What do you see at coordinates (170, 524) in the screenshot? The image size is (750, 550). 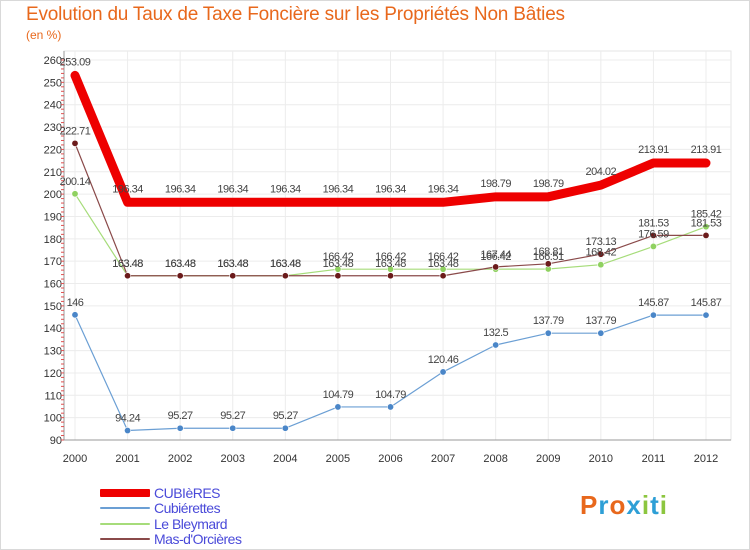 I see `legend-item: Le Bleymard` at bounding box center [170, 524].